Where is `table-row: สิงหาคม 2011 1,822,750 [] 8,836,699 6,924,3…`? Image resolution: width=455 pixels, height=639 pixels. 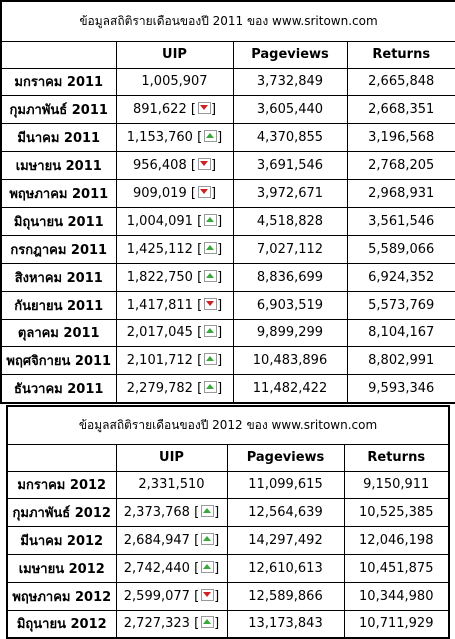
table-row: สิงหาคม 2011 1,822,750 [] 8,836,699 6,924,3… is located at coordinates (227, 277).